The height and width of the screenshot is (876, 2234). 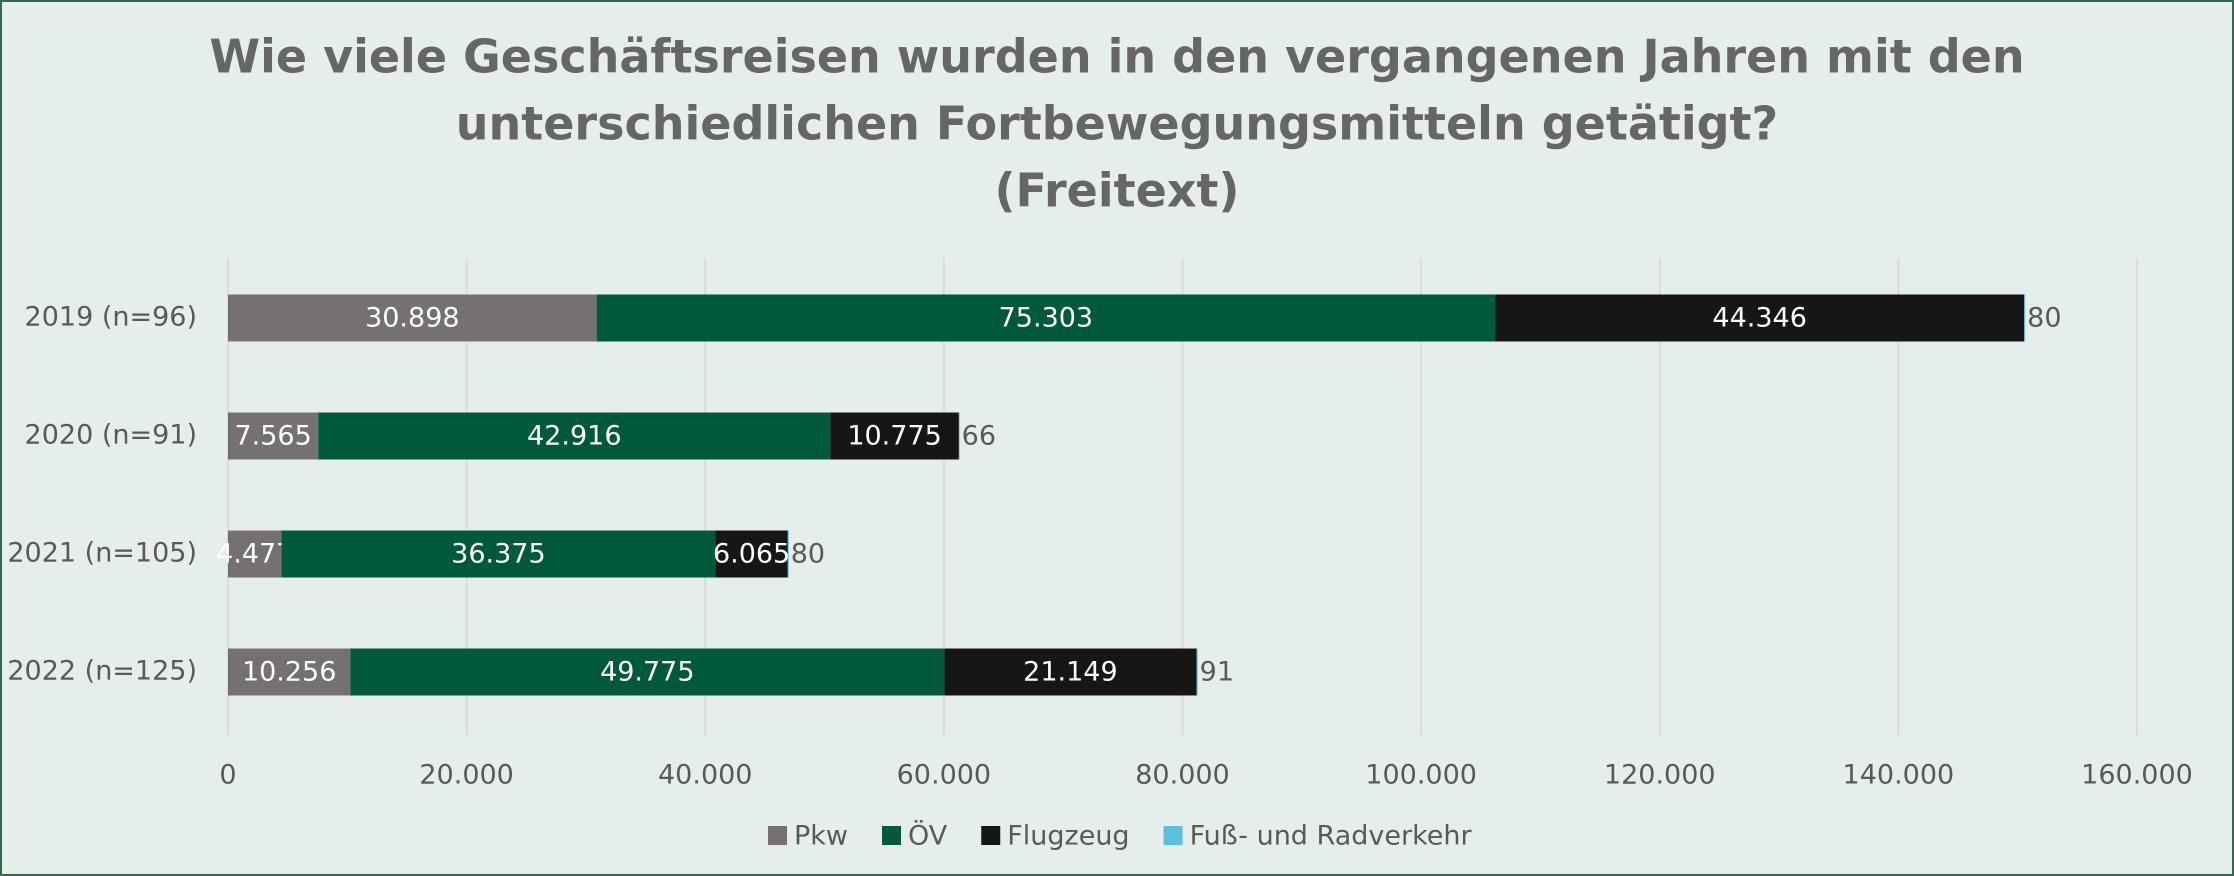 I want to click on data-label: 75.303, so click(x=1046, y=318).